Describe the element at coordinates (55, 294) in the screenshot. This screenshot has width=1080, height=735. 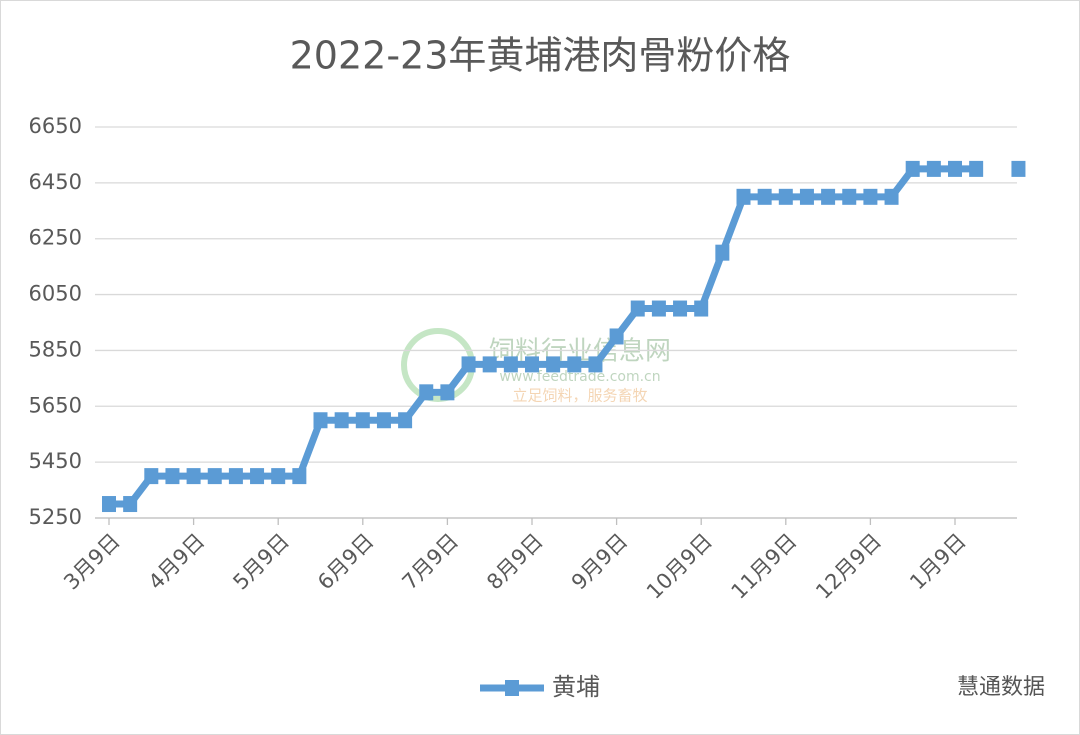
I see `y-tick-label: 6050` at that location.